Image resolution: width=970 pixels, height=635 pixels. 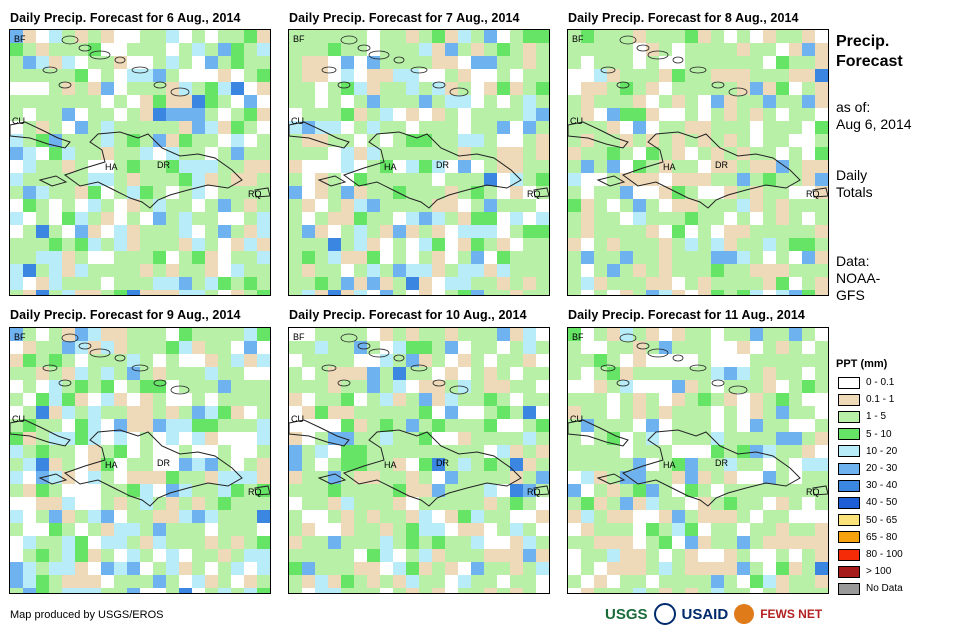 What do you see at coordinates (882, 520) in the screenshot?
I see `legend-label: 50 - 65` at bounding box center [882, 520].